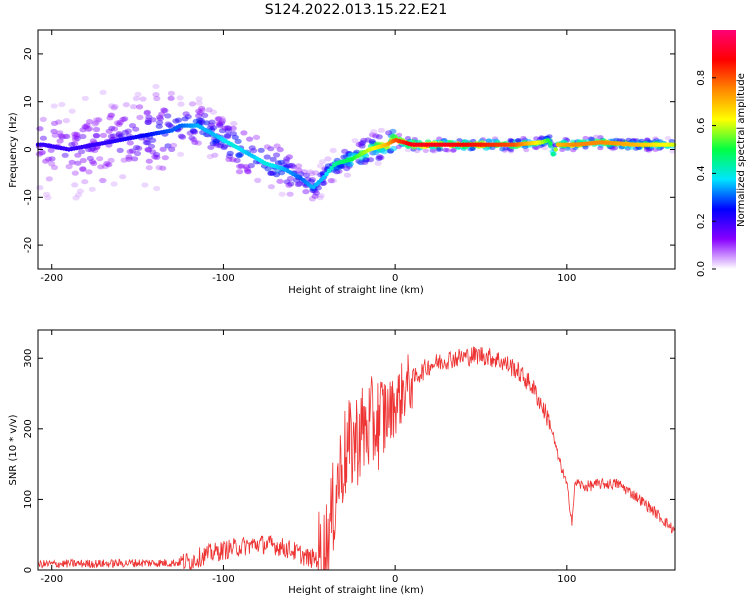 Image resolution: width=750 pixels, height=600 pixels. Describe the element at coordinates (28, 149) in the screenshot. I see `y-tick-label: 0` at that location.